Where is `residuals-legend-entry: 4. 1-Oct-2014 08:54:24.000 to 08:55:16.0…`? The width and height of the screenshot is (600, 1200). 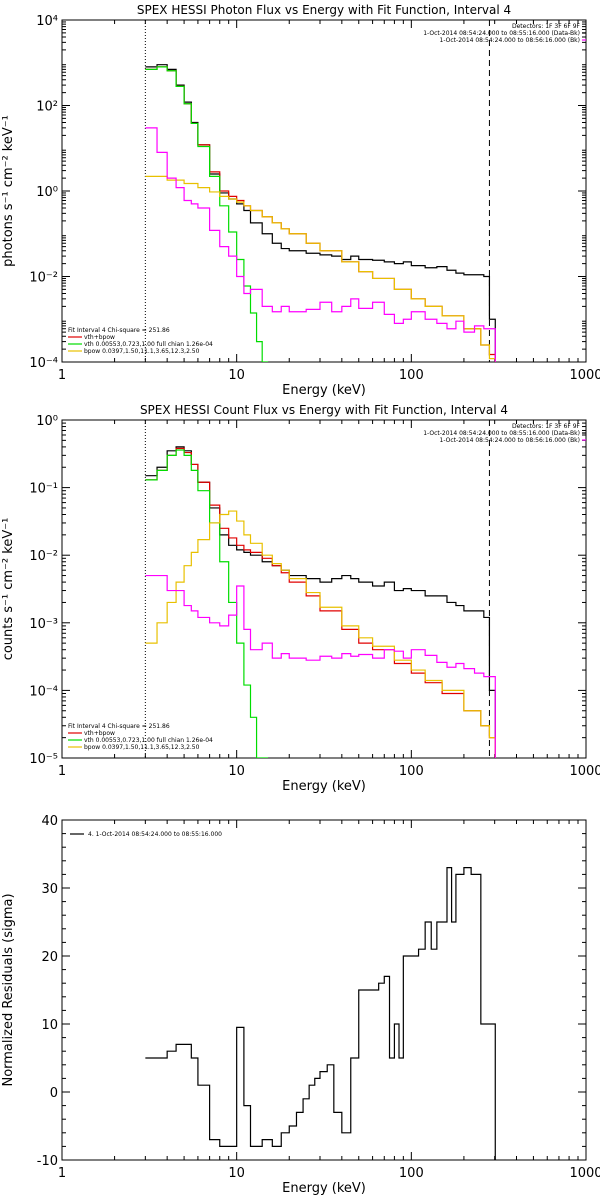
residuals-legend-entry: 4. 1-Oct-2014 08:54:24.000 to 08:55:16.0… is located at coordinates (155, 834).